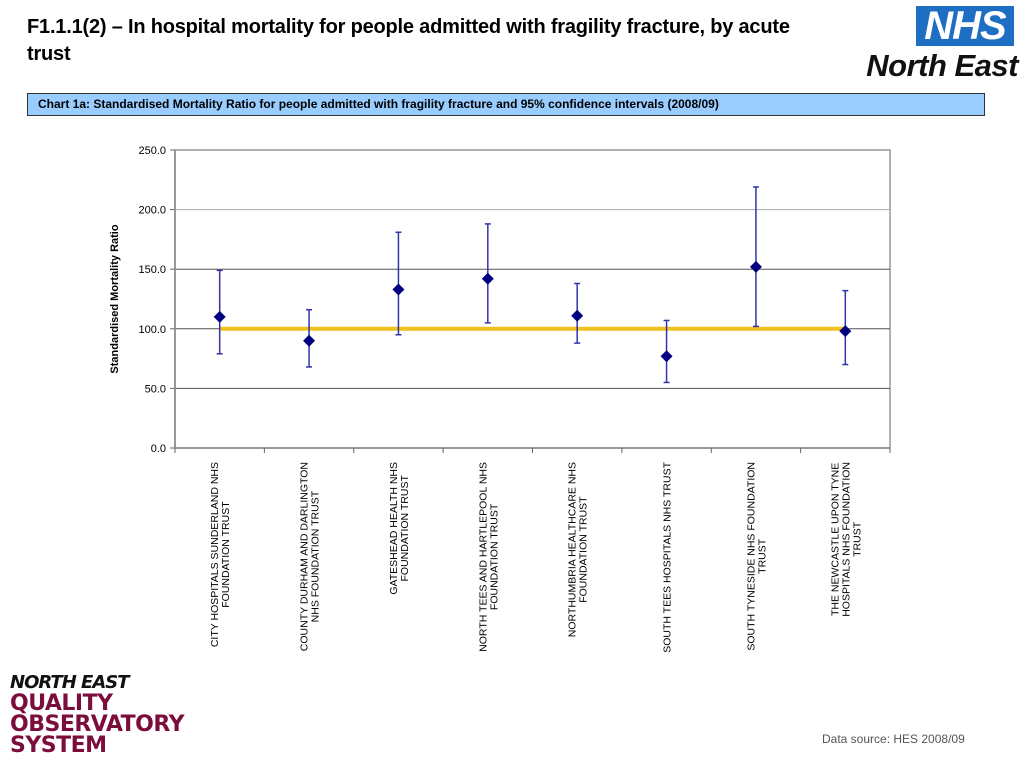 This screenshot has height=768, width=1024. Describe the element at coordinates (70, 682) in the screenshot. I see `qos-logo-line-1: NORTH EAST` at that location.